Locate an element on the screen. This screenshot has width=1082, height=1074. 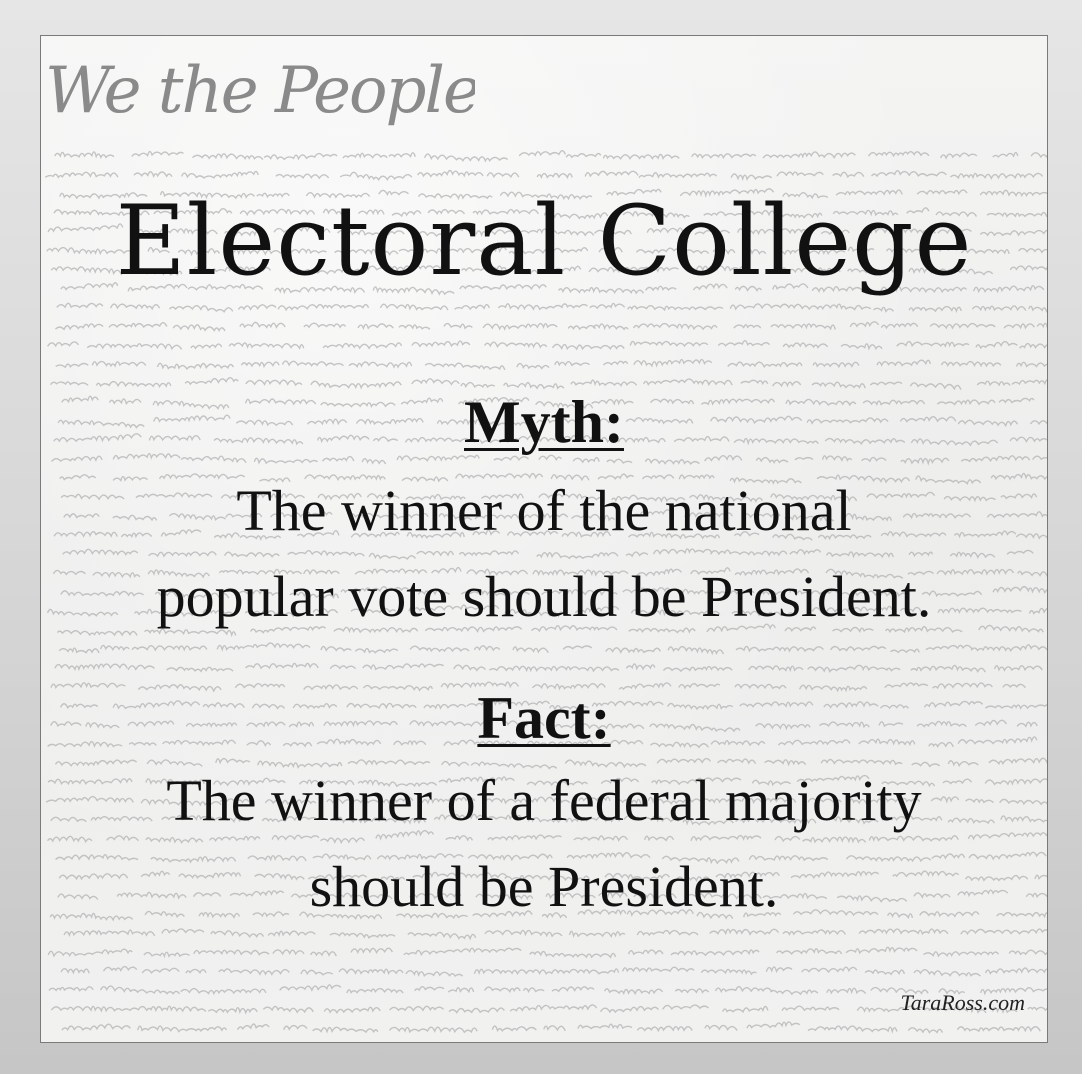
myth-heading: Myth: is located at coordinates (544, 422).